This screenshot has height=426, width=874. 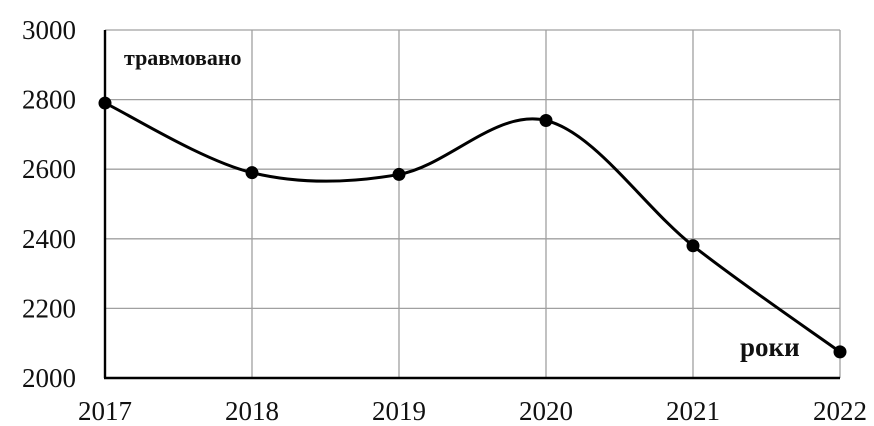 What do you see at coordinates (770, 347) in the screenshot?
I see `x-axis-label: роки` at bounding box center [770, 347].